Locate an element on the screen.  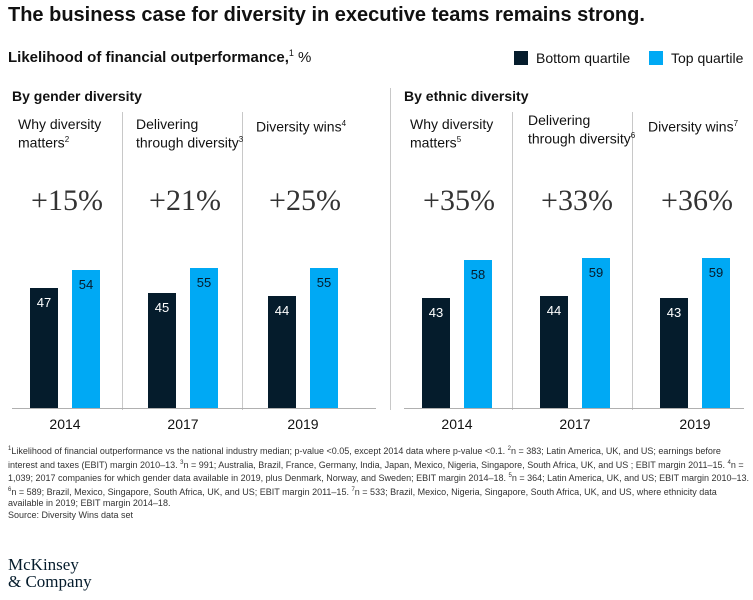
logo-line-2: & Company is located at coordinates (50, 581).